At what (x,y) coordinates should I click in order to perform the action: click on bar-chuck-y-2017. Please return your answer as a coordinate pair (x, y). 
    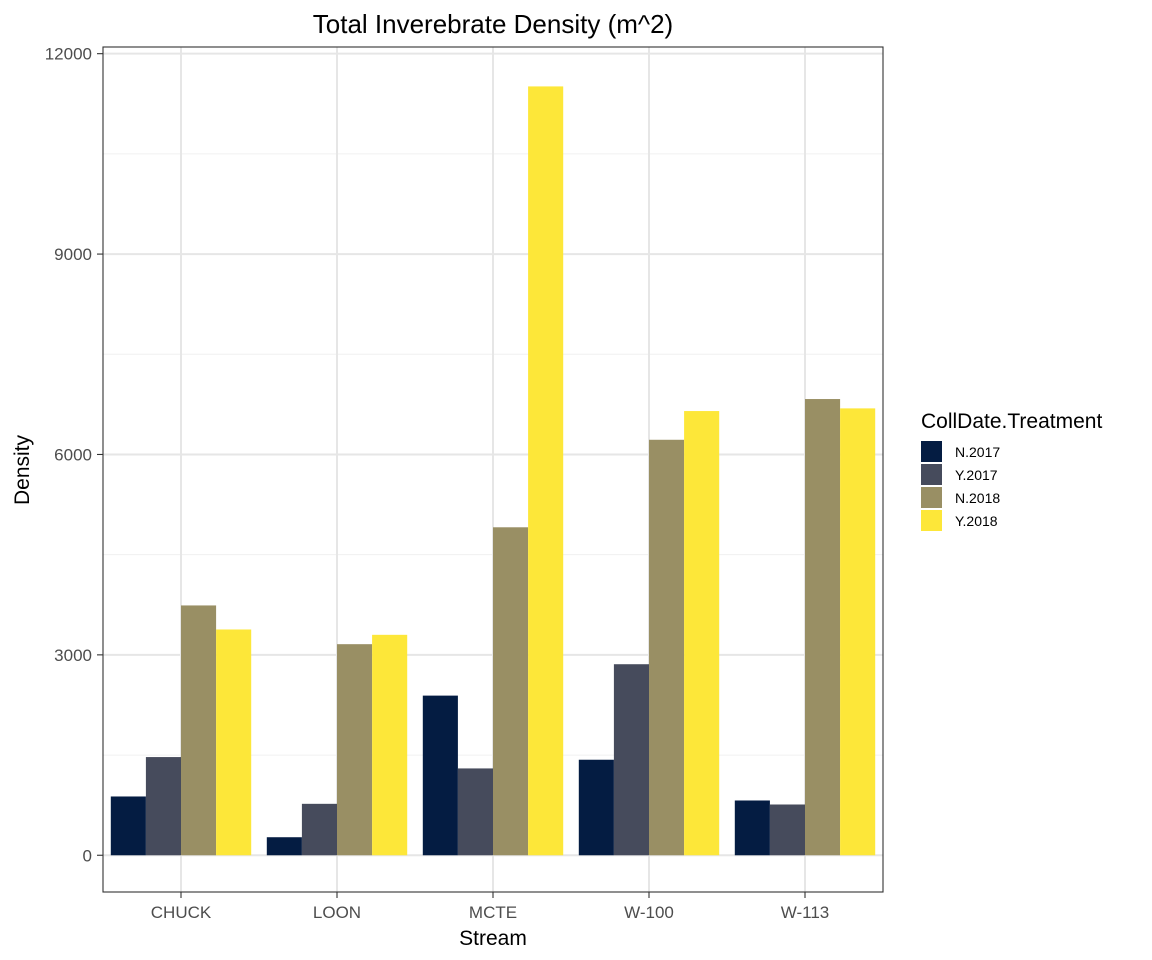
    Looking at the image, I should click on (163, 806).